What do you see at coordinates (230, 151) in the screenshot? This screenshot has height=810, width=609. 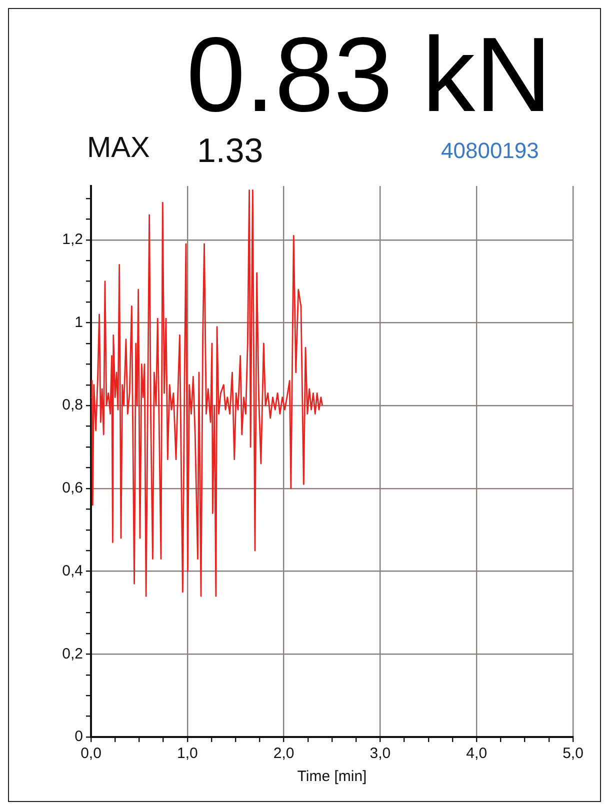 I see `text: 1.33` at bounding box center [230, 151].